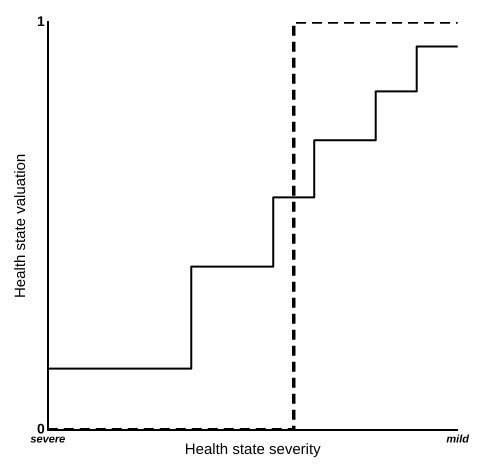  What do you see at coordinates (21, 226) in the screenshot?
I see `y-axis-title: Health state valuation` at bounding box center [21, 226].